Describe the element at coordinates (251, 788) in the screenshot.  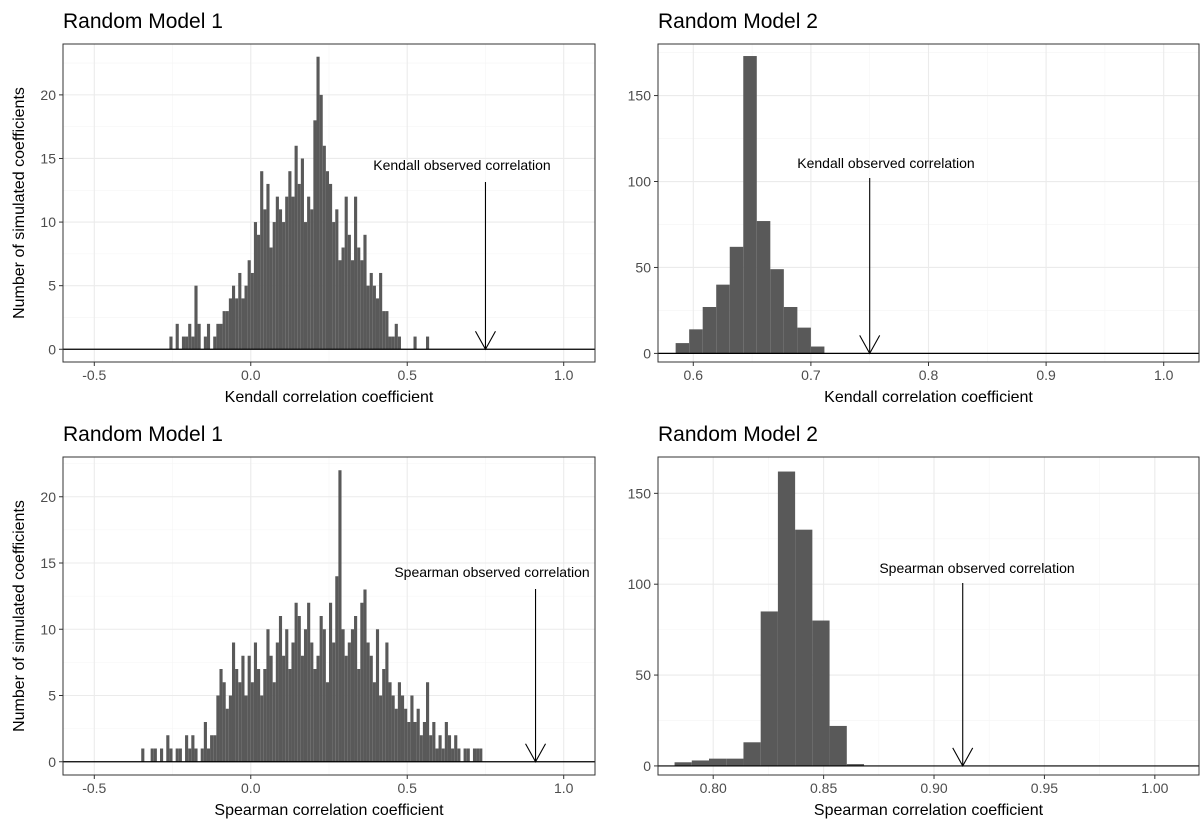
I see `x-tick-label: 0.0` at that location.